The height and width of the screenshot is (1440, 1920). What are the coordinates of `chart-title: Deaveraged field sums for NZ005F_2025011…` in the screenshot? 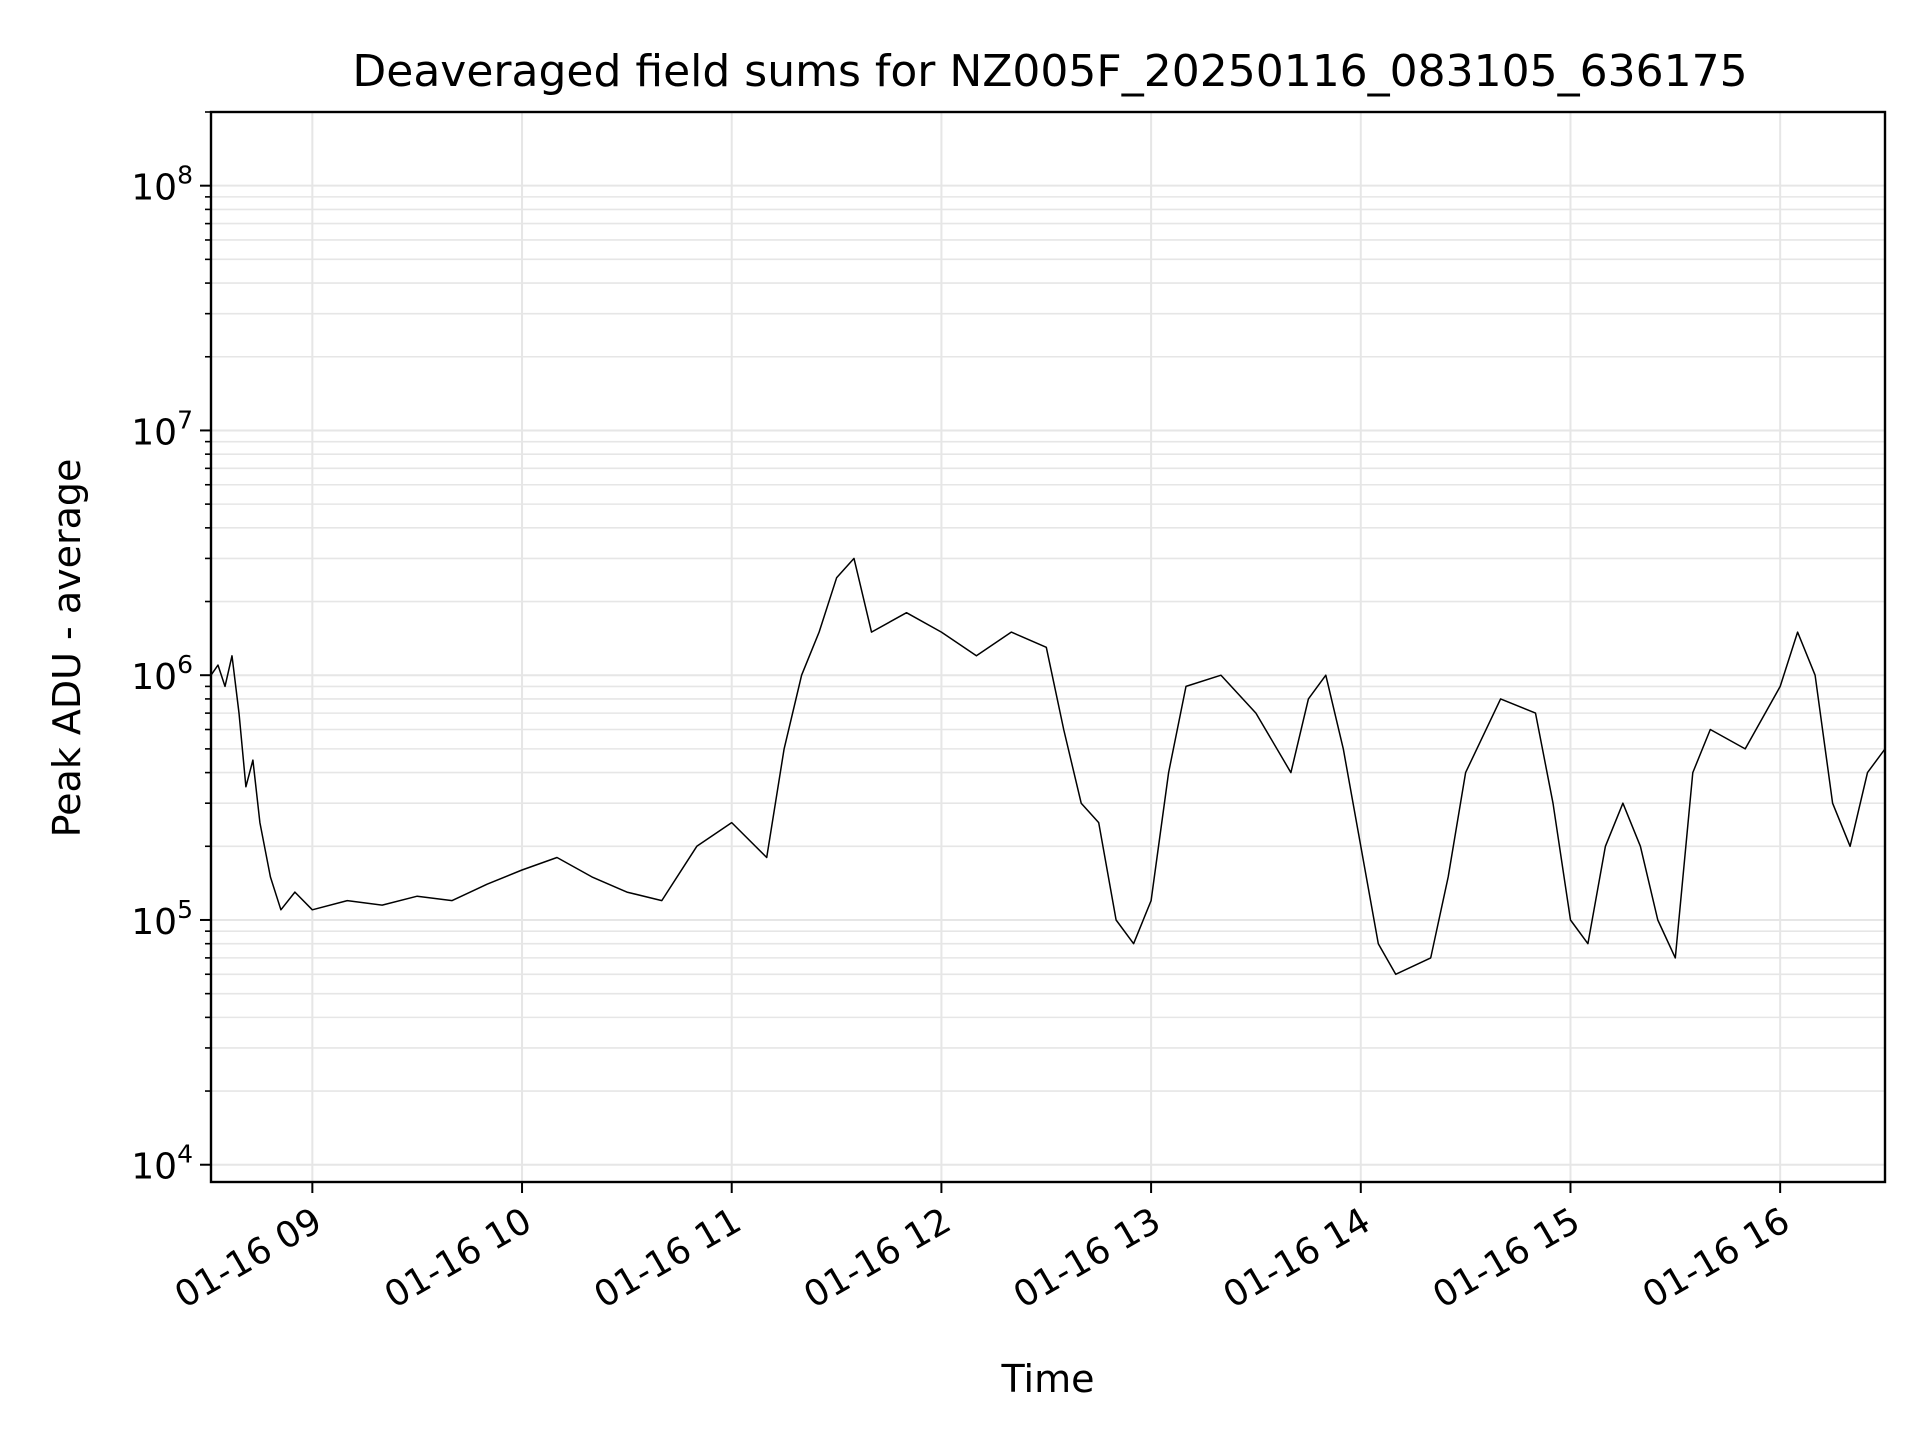 It's located at (1049, 71).